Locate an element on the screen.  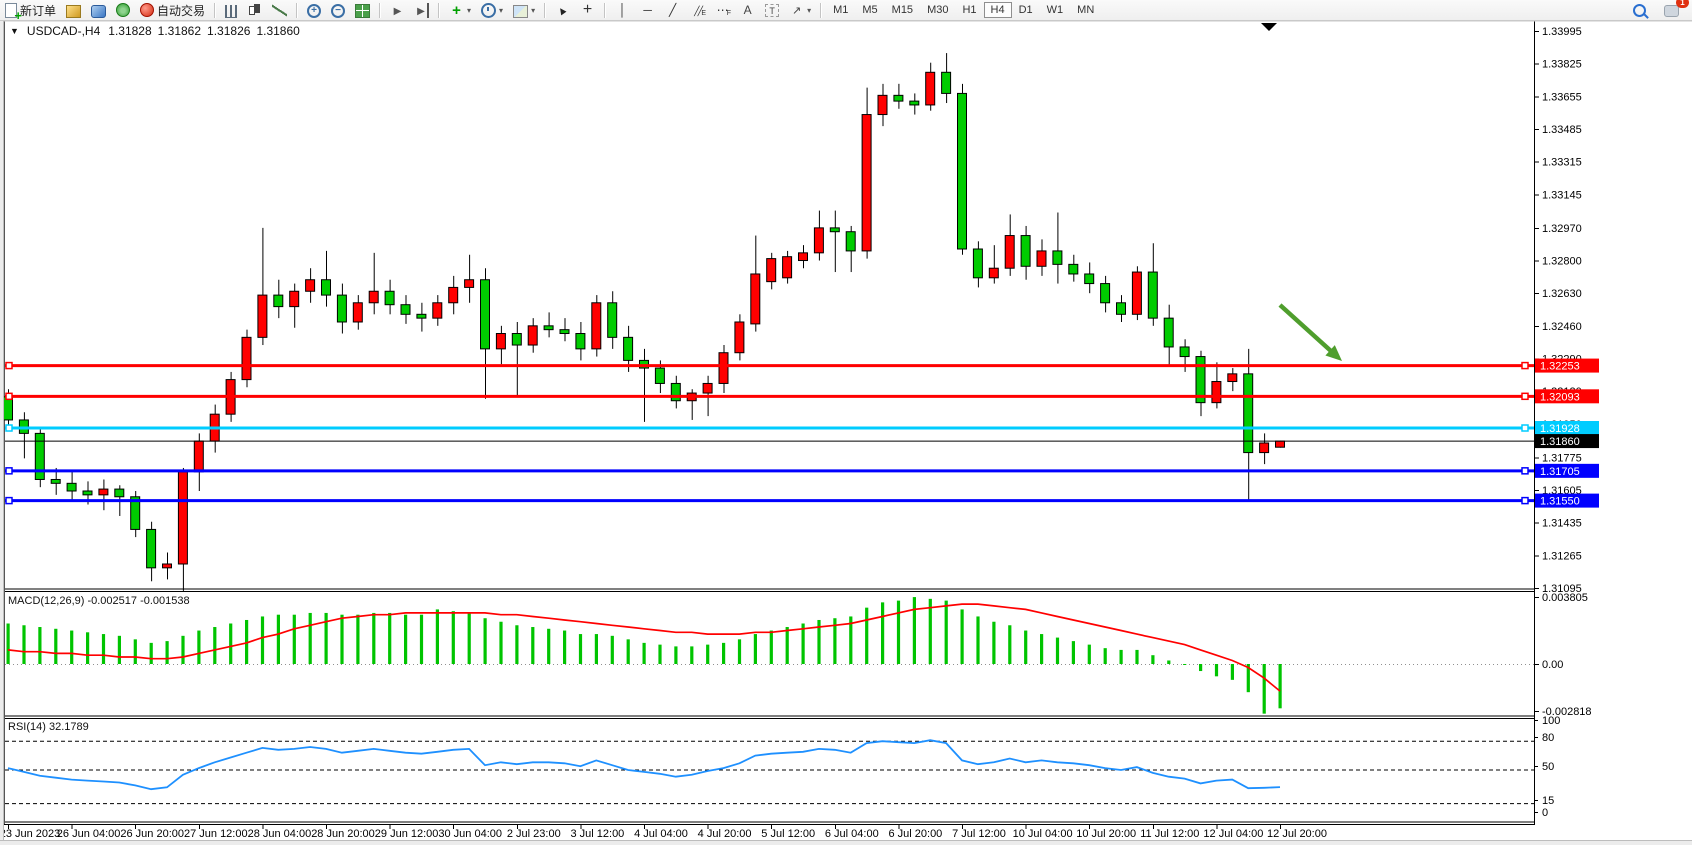
auto-trading-button: 自动交易 is located at coordinates (172, 10).